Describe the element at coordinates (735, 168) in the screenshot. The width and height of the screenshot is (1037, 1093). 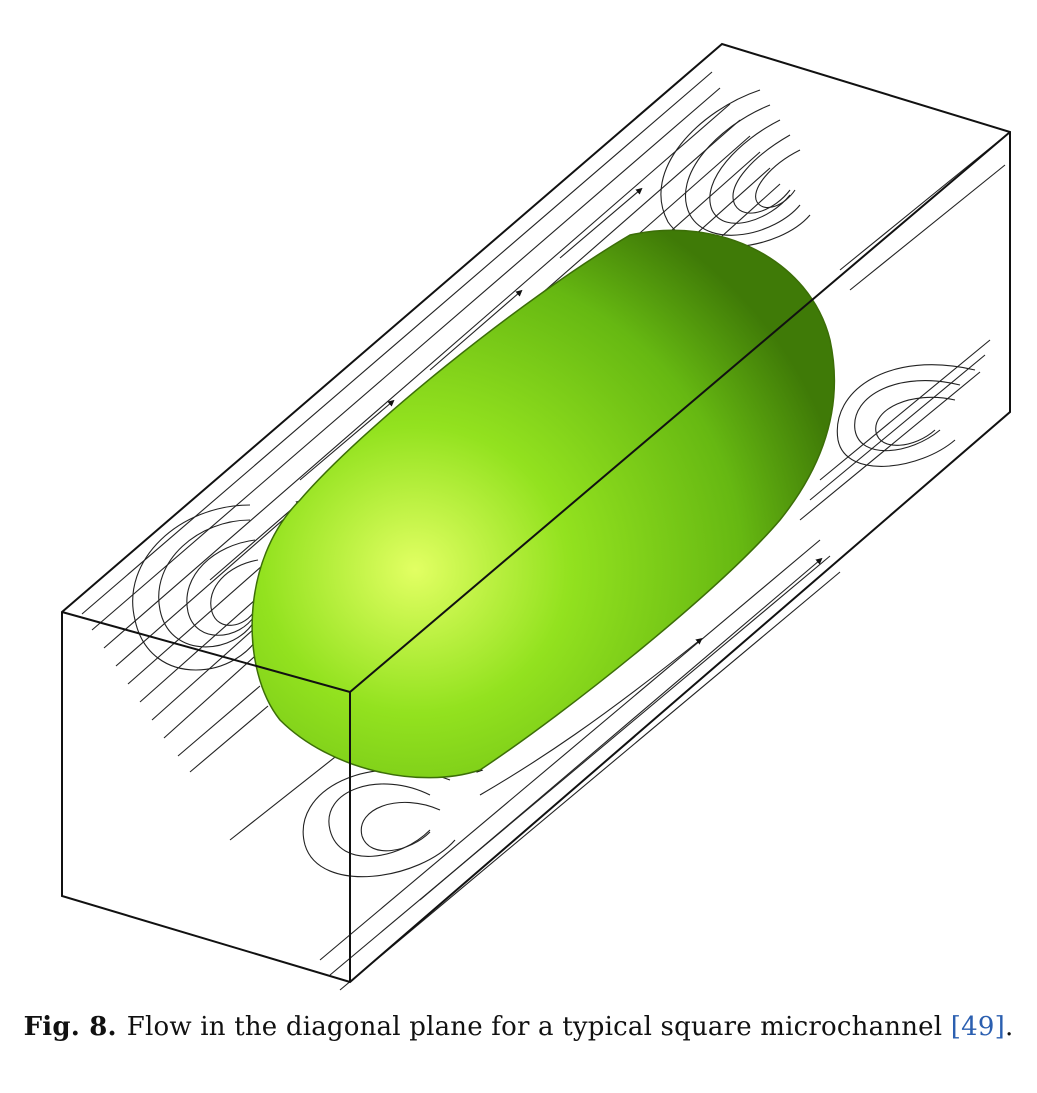
I see `vortex-top` at that location.